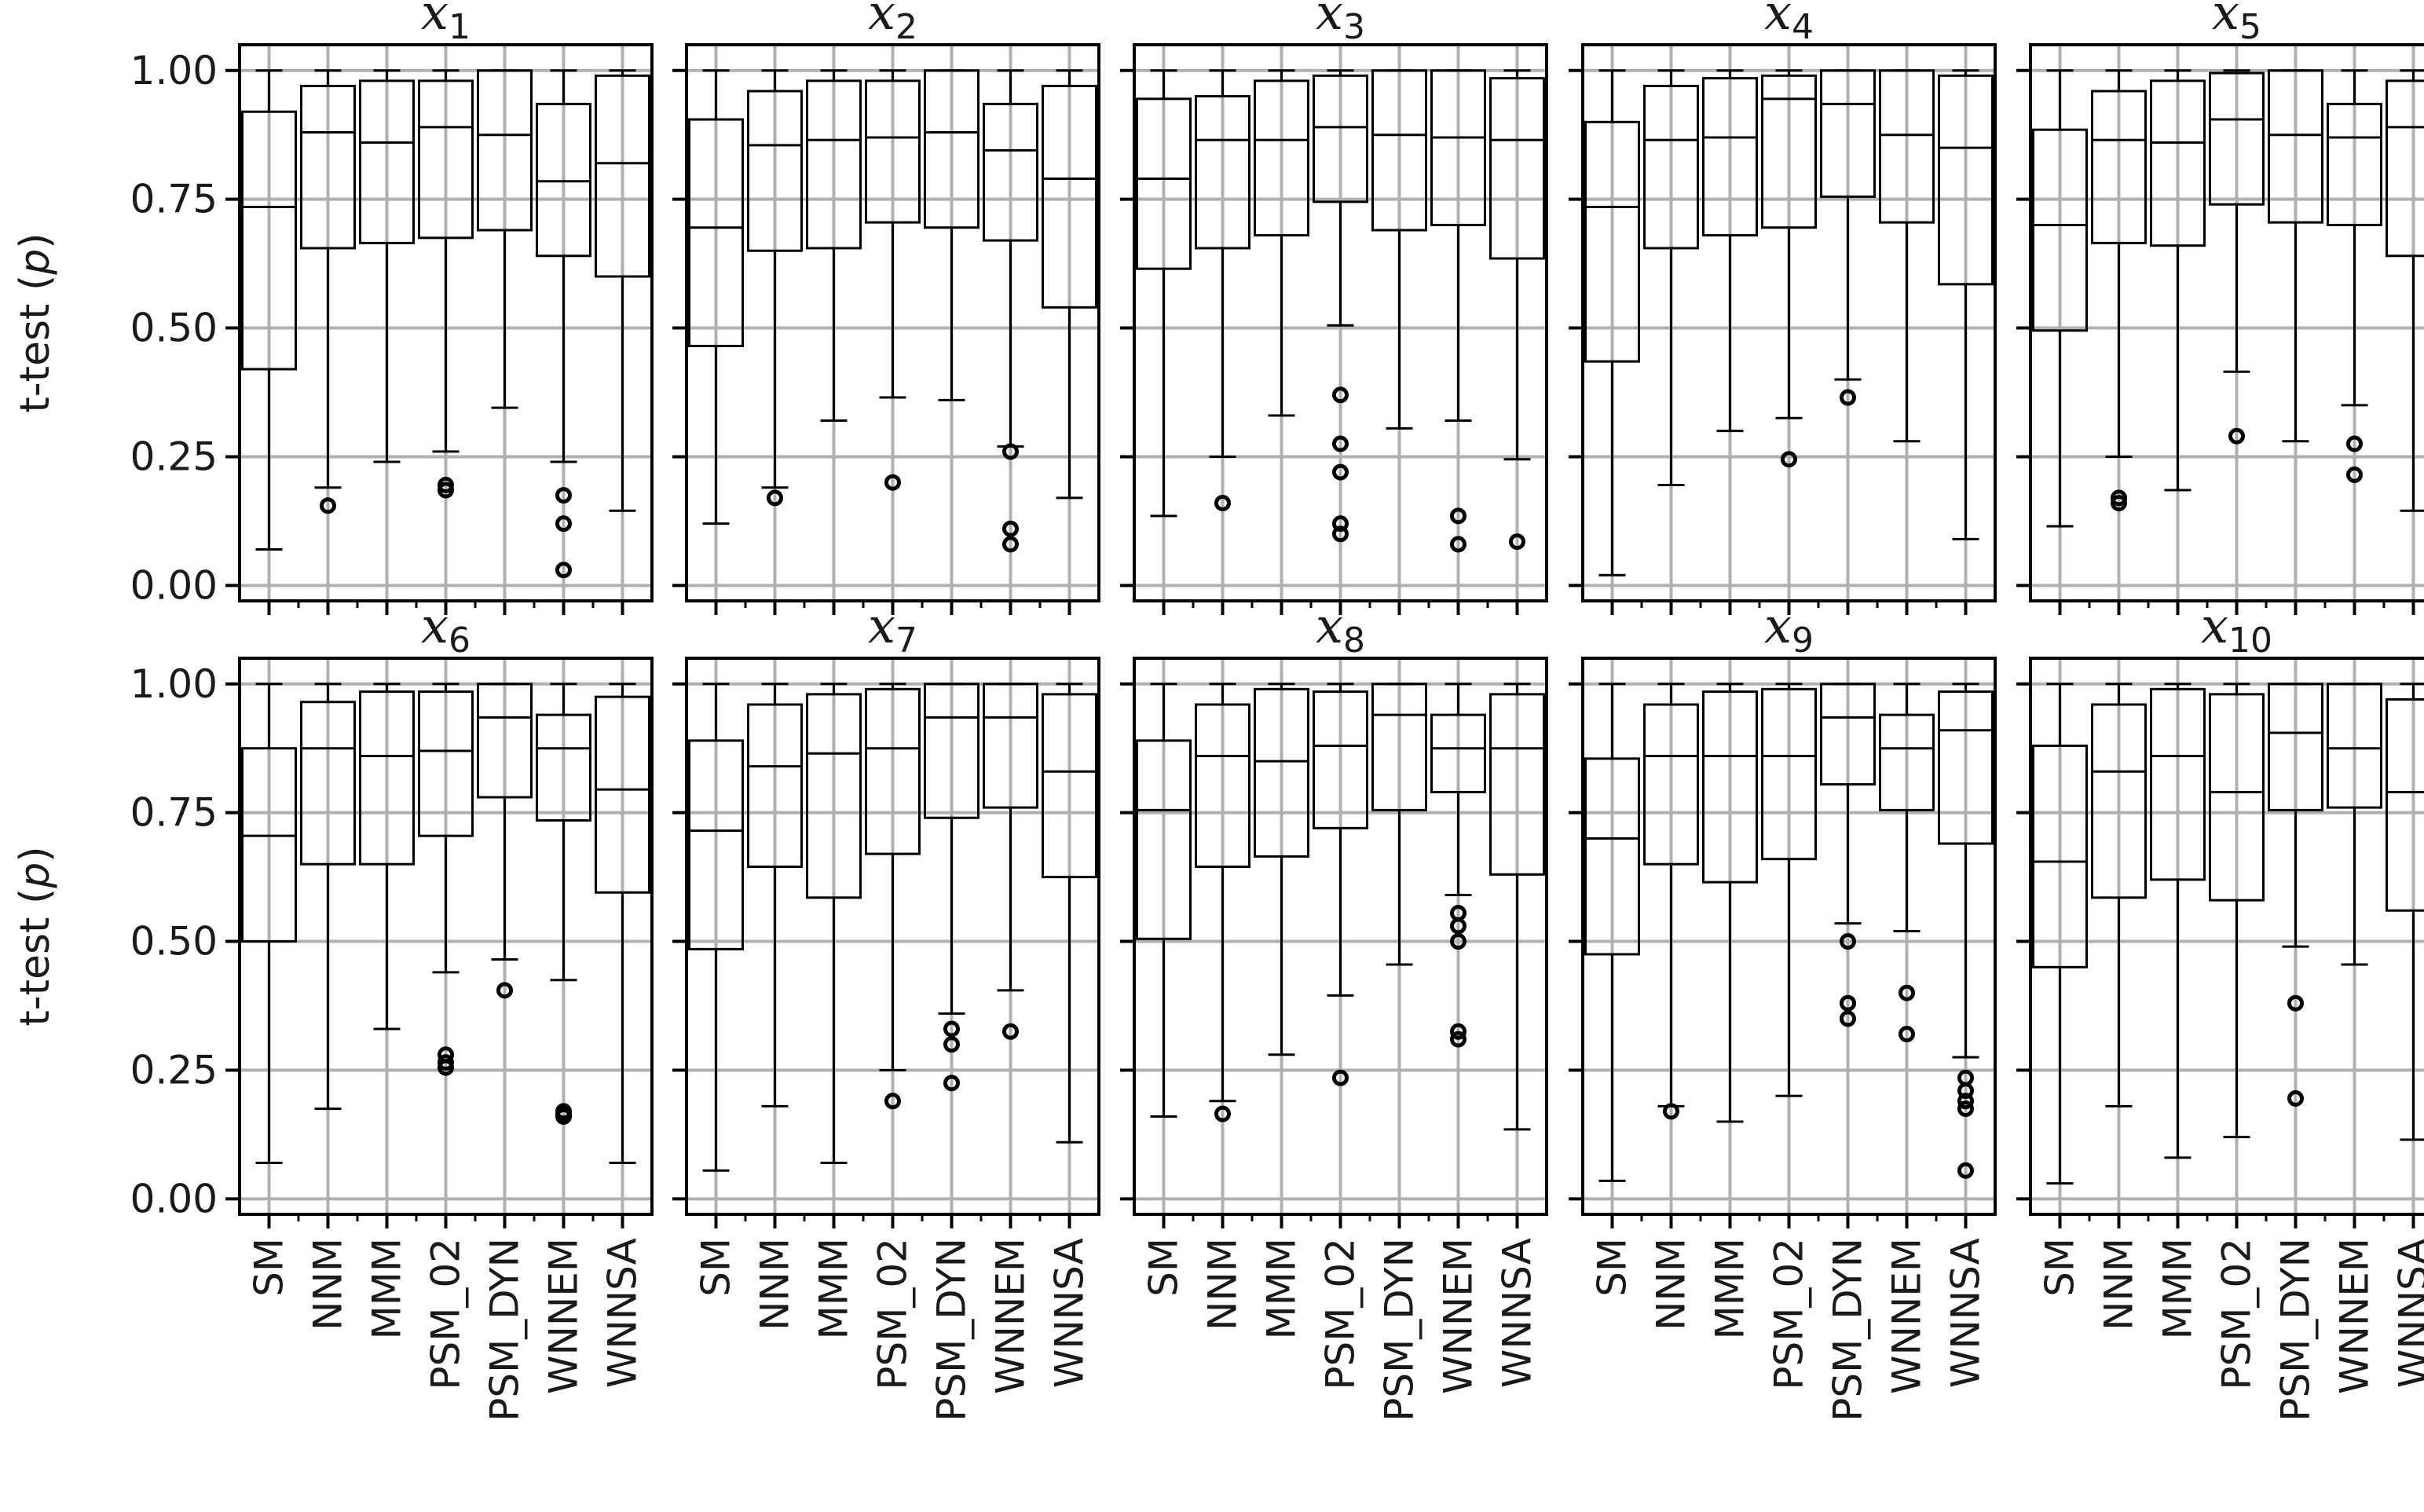  I want to click on panel-title: x10, so click(2236, 629).